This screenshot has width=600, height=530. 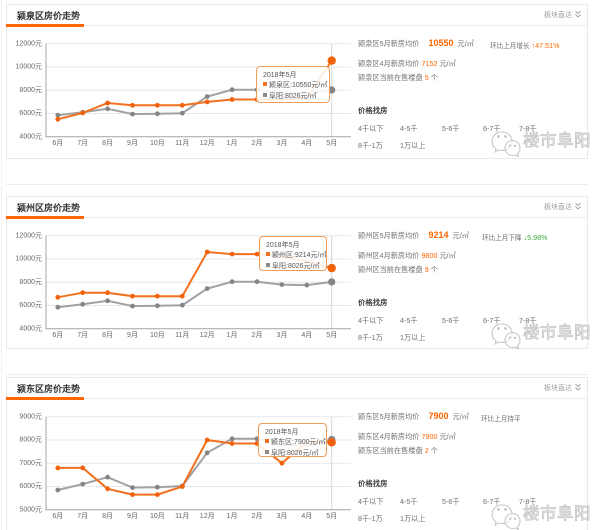 What do you see at coordinates (30, 463) in the screenshot?
I see `svg-text: 7000元` at bounding box center [30, 463].